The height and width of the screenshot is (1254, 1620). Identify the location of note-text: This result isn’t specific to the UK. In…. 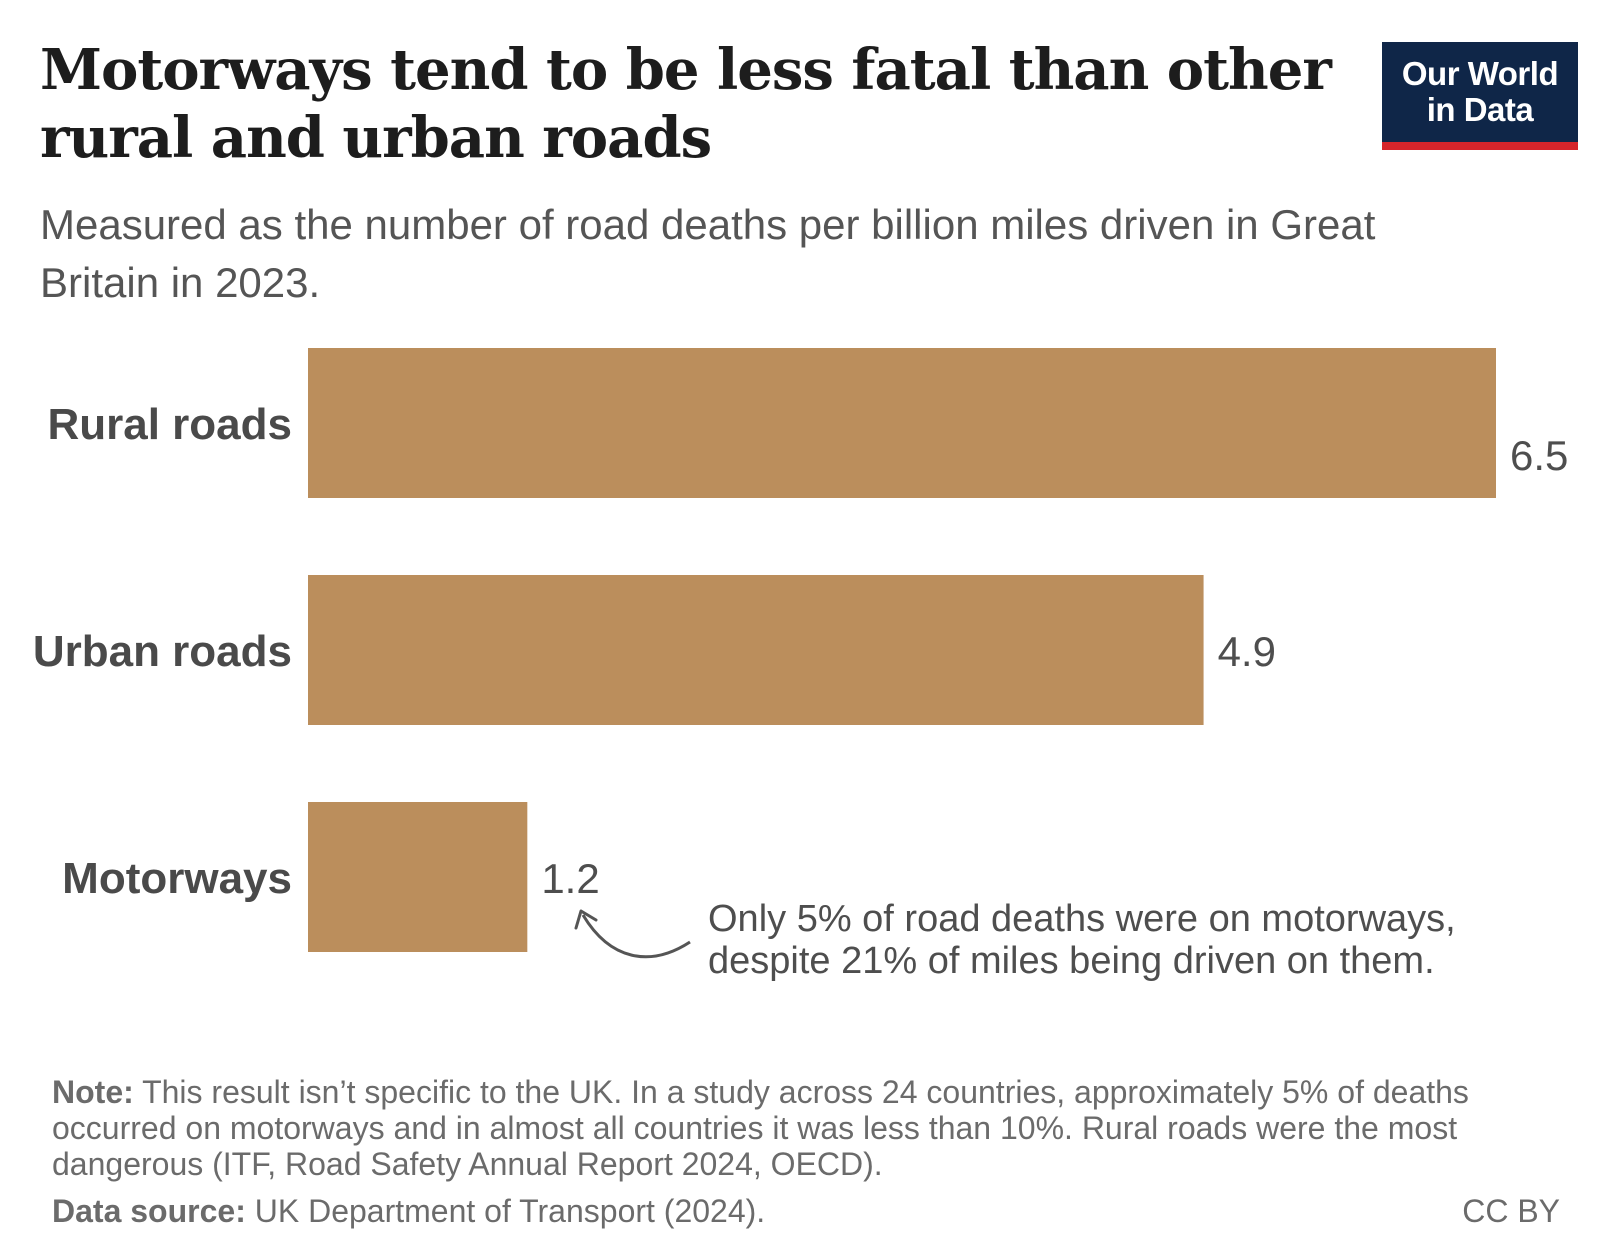
(760, 1128).